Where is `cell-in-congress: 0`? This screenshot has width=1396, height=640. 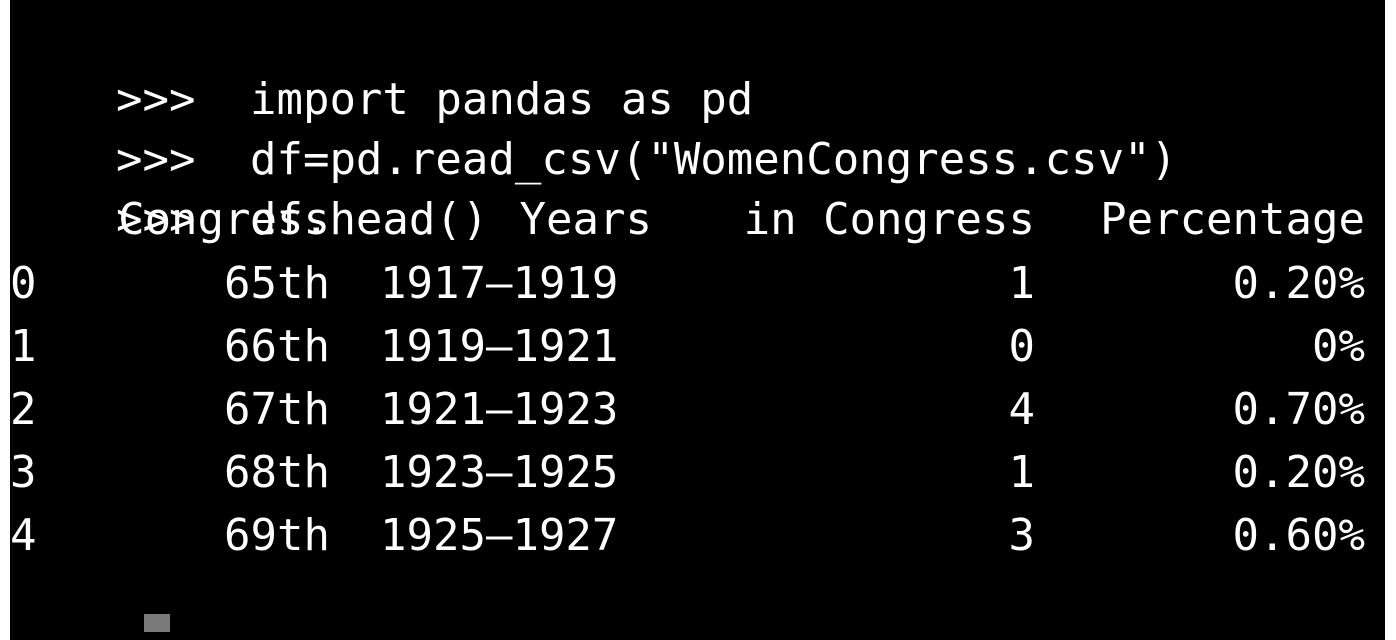 cell-in-congress: 0 is located at coordinates (1022, 346).